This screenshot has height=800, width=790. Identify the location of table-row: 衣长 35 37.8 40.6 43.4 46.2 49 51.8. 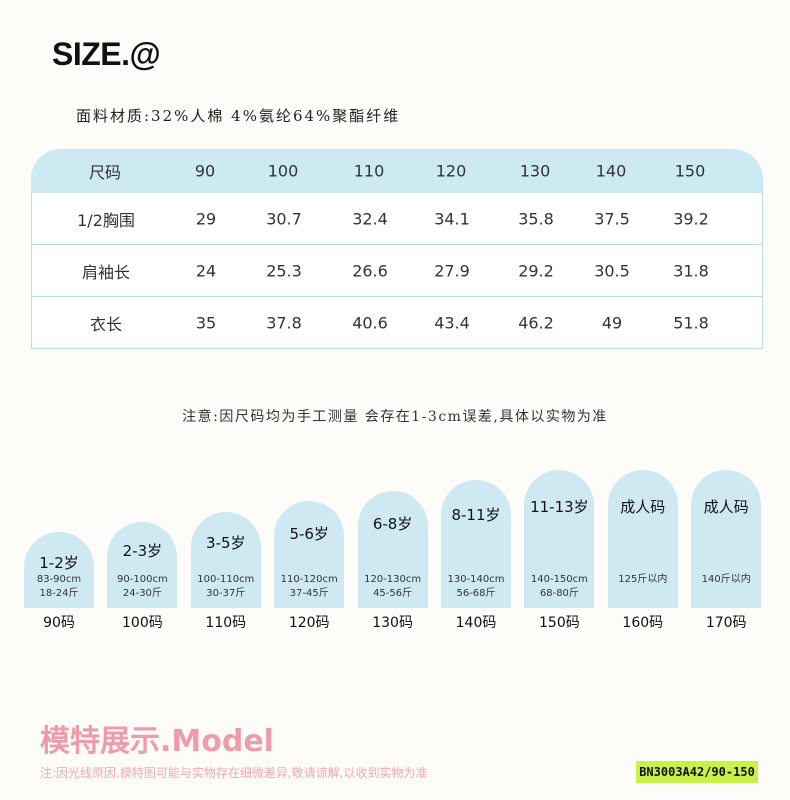
(397, 323).